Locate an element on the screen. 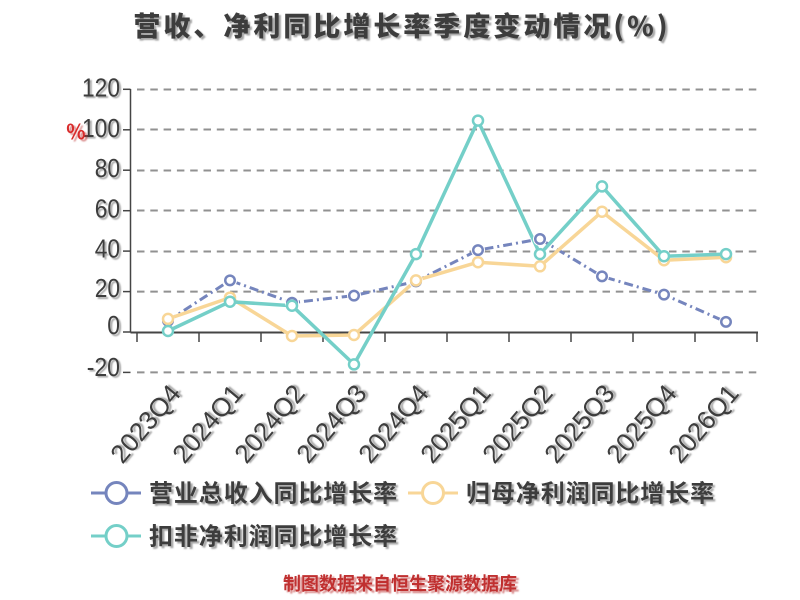 Image resolution: width=800 pixels, height=600 pixels. svg-text: 制图数据来自恒生聚源数据库 is located at coordinates (400, 583).